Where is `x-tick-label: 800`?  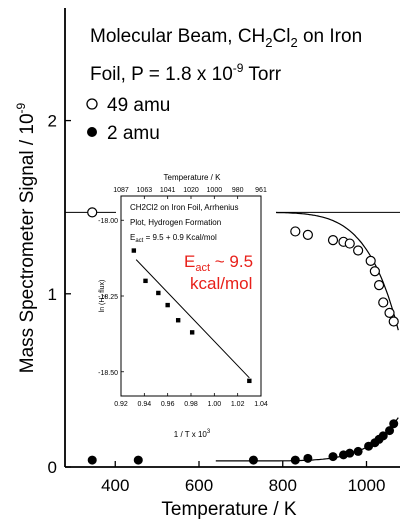 x-tick-label: 800 is located at coordinates (283, 485).